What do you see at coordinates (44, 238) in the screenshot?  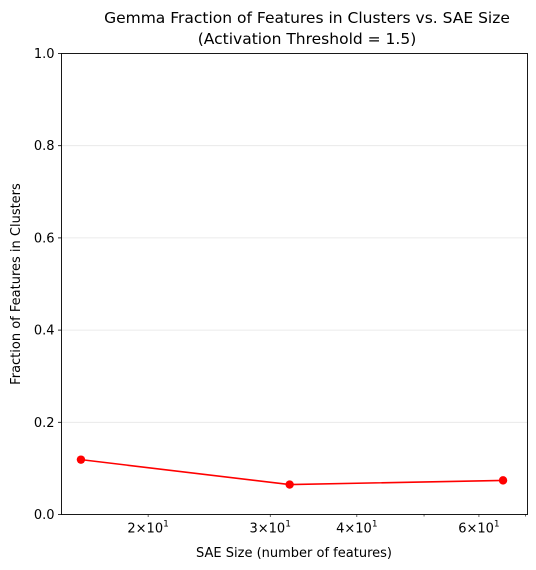 I see `y-tick-label: 0.6` at bounding box center [44, 238].